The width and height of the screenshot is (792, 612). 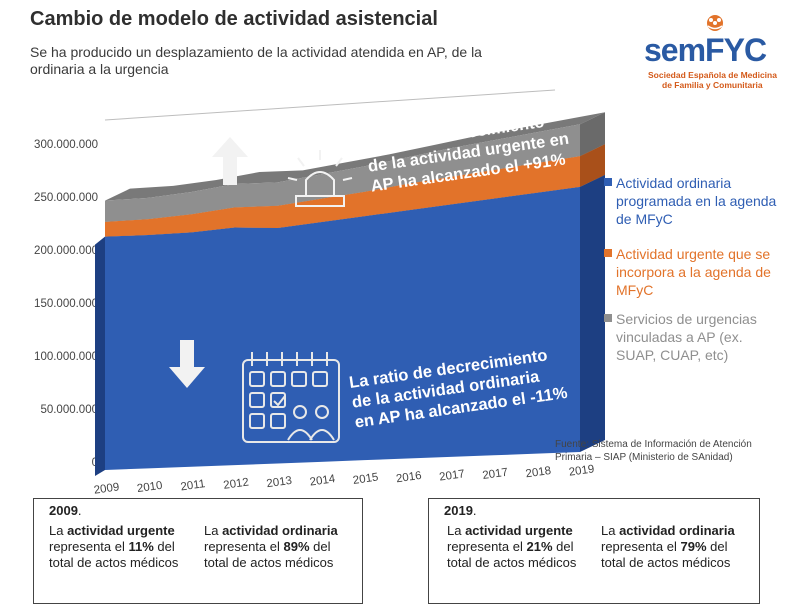 I want to click on area-ordinaria-side, so click(x=592, y=313).